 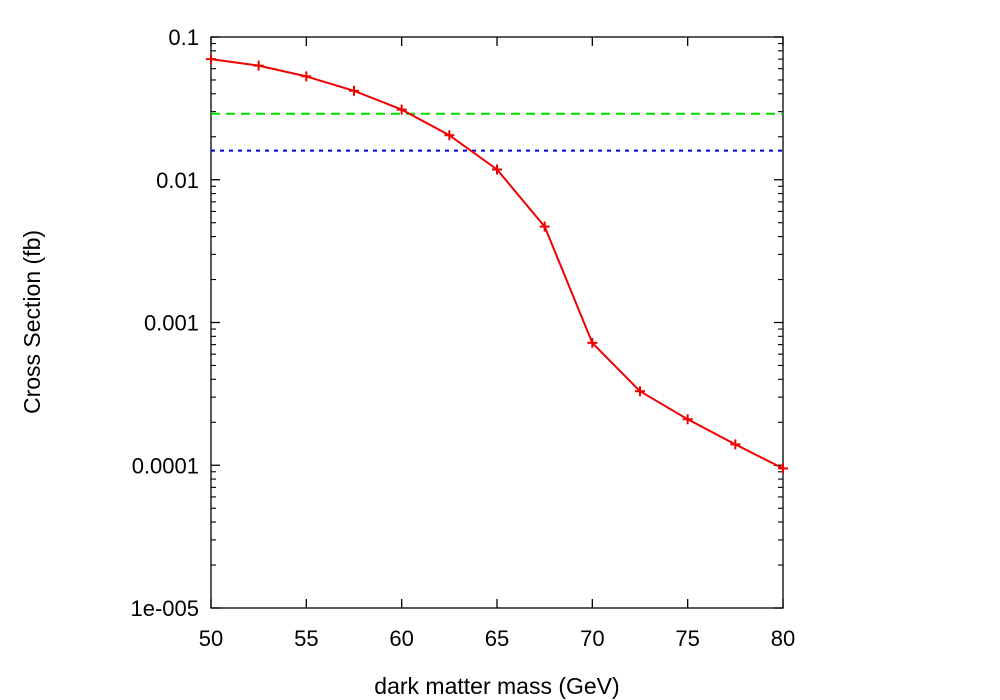 I want to click on x-axis-title: dark matter mass (GeV), so click(x=496, y=686).